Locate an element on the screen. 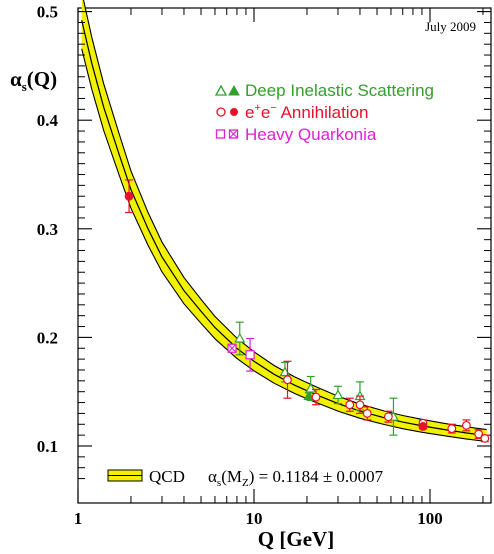 This screenshot has width=494, height=554. y-axis-title: αs(Q) is located at coordinates (33, 80).